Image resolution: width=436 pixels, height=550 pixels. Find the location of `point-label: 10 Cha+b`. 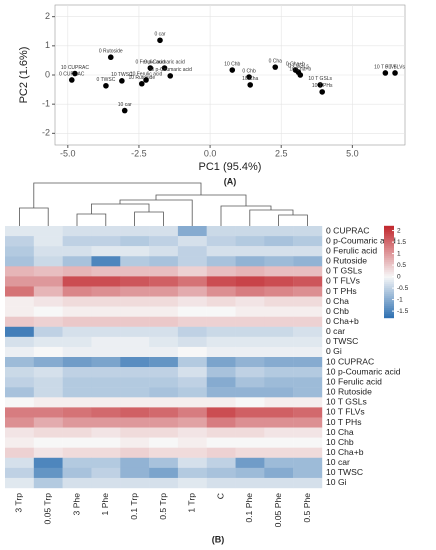

point-label: 10 Cha+b is located at coordinates (300, 69).